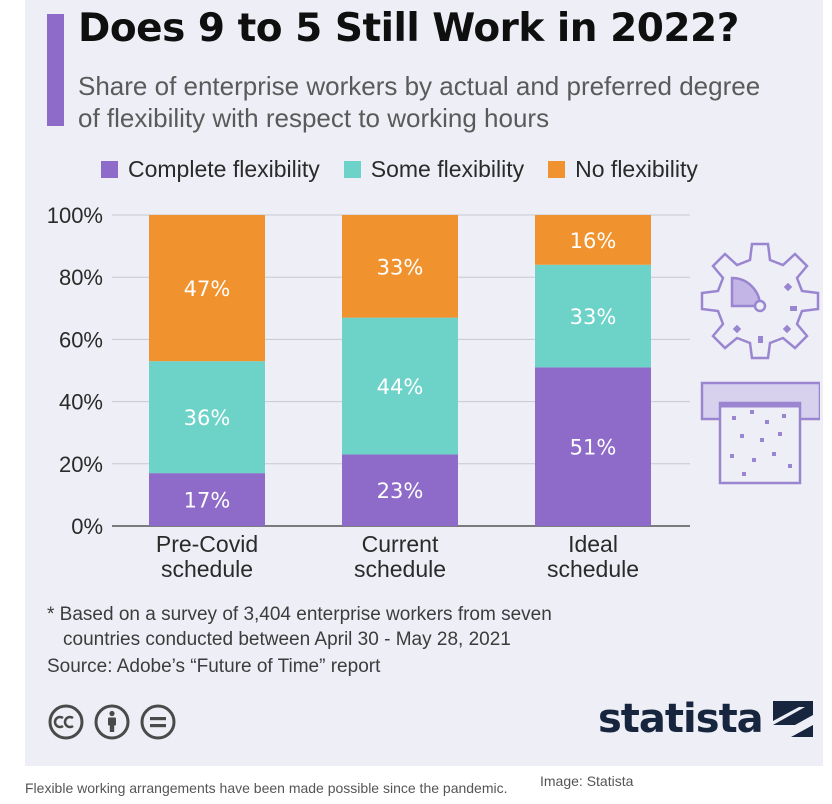 The height and width of the screenshot is (804, 832). I want to click on data-label: 23%, so click(400, 491).